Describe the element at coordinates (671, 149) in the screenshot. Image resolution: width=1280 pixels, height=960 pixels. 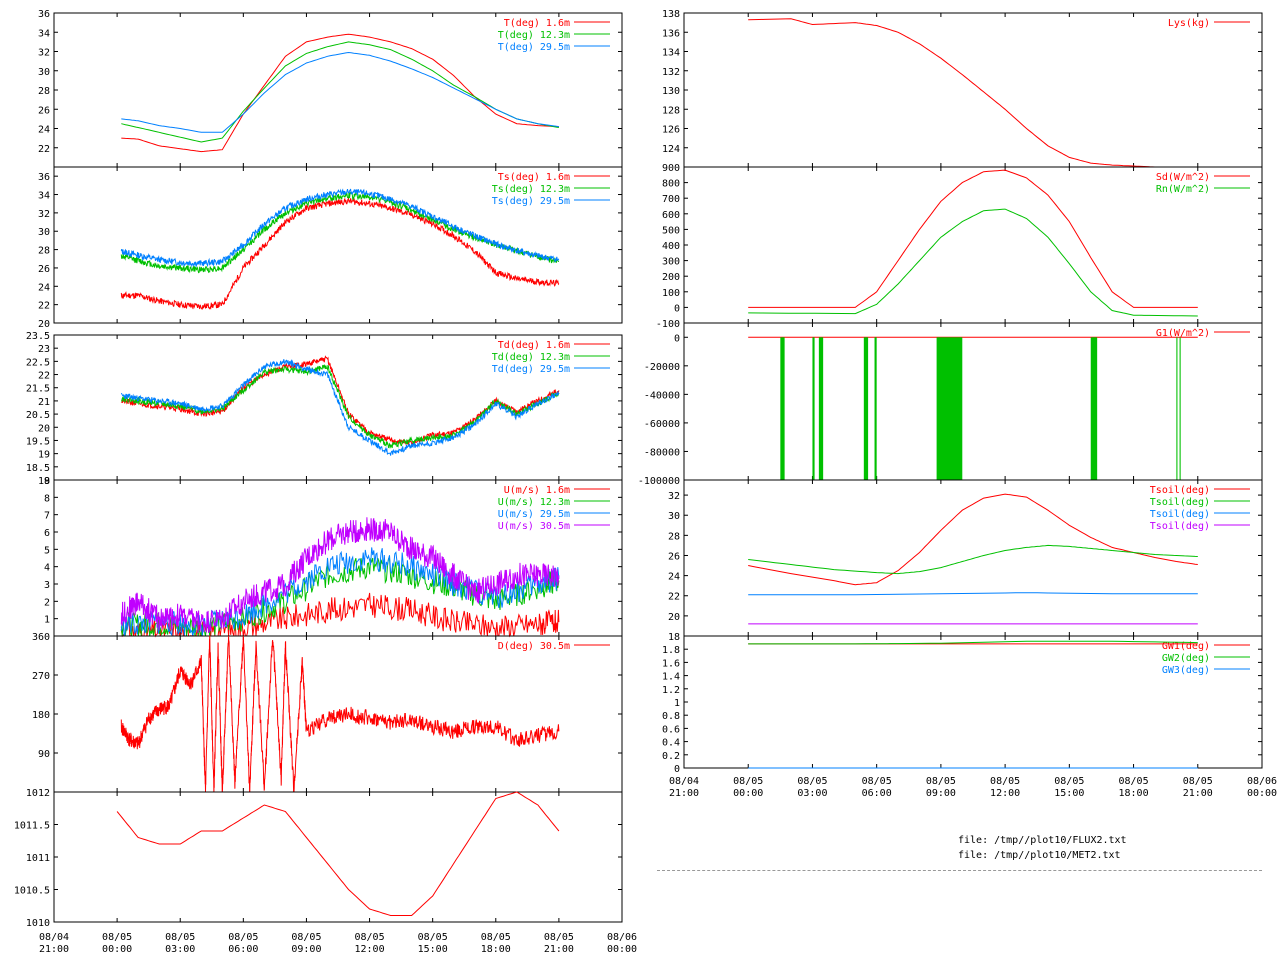
I see `y-tick-label: 124` at that location.